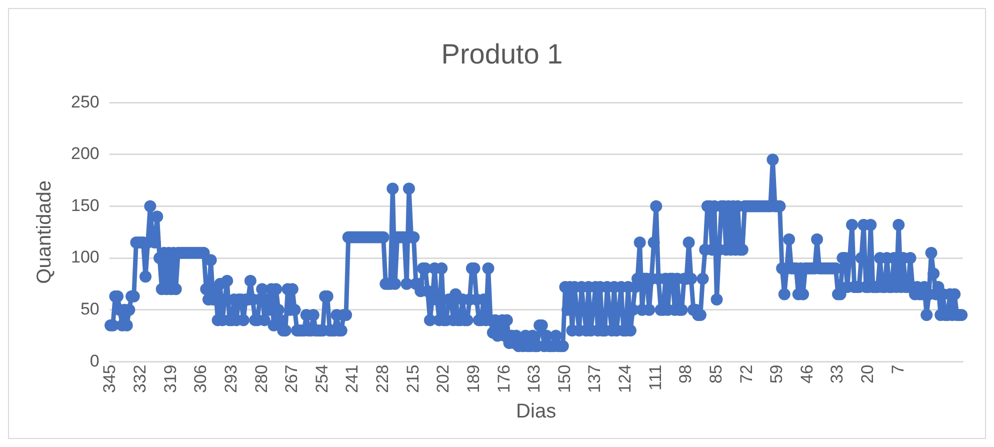 The image size is (994, 447). Describe the element at coordinates (837, 374) in the screenshot. I see `x-tick-label: 33` at that location.